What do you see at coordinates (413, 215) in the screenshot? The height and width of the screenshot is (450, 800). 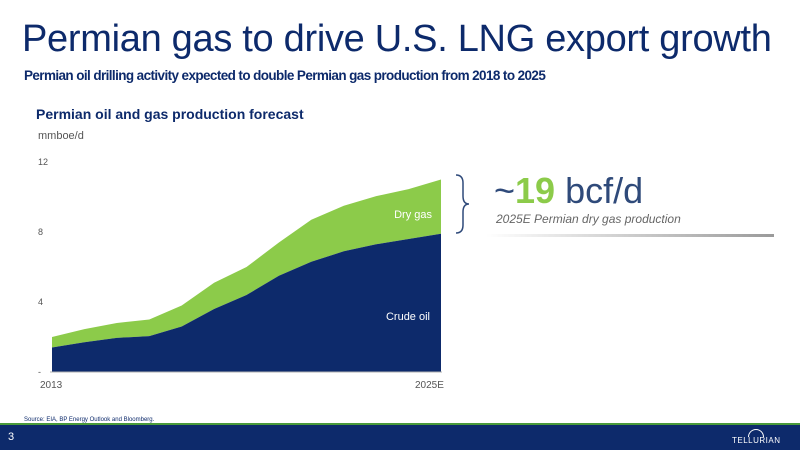 I see `series-label-dry-gas: Dry gas` at bounding box center [413, 215].